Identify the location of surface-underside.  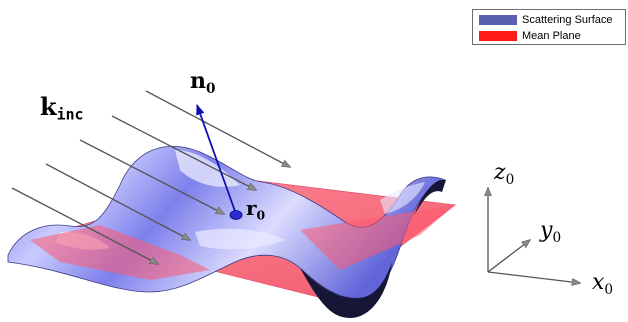
(346, 290).